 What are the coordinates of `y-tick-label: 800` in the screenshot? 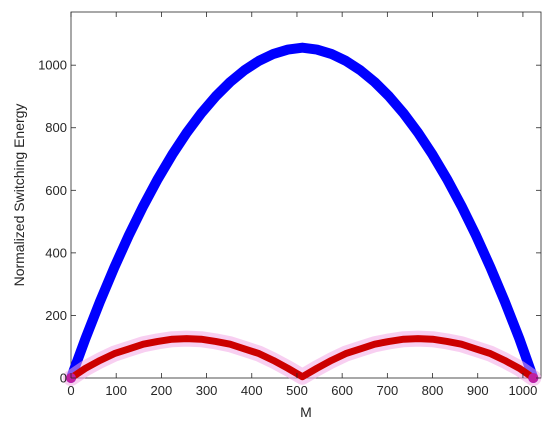 It's located at (56, 127).